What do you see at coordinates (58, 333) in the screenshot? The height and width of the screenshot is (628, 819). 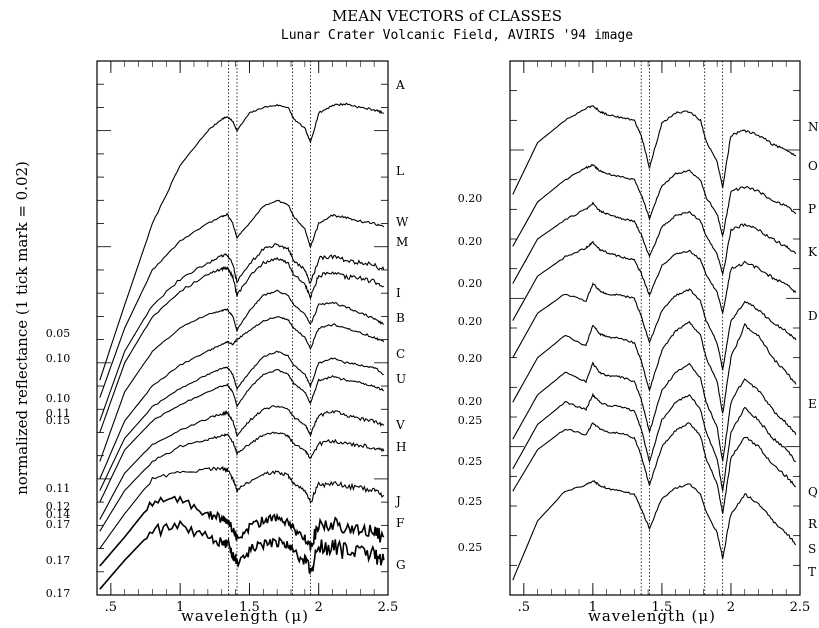 I see `offset-label: 0.05` at bounding box center [58, 333].